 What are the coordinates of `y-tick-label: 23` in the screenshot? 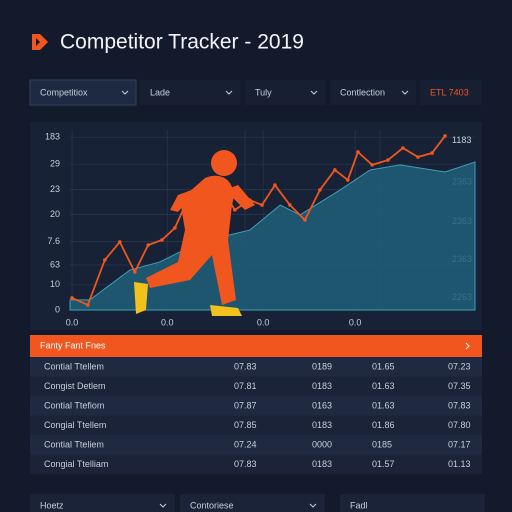 It's located at (55, 189).